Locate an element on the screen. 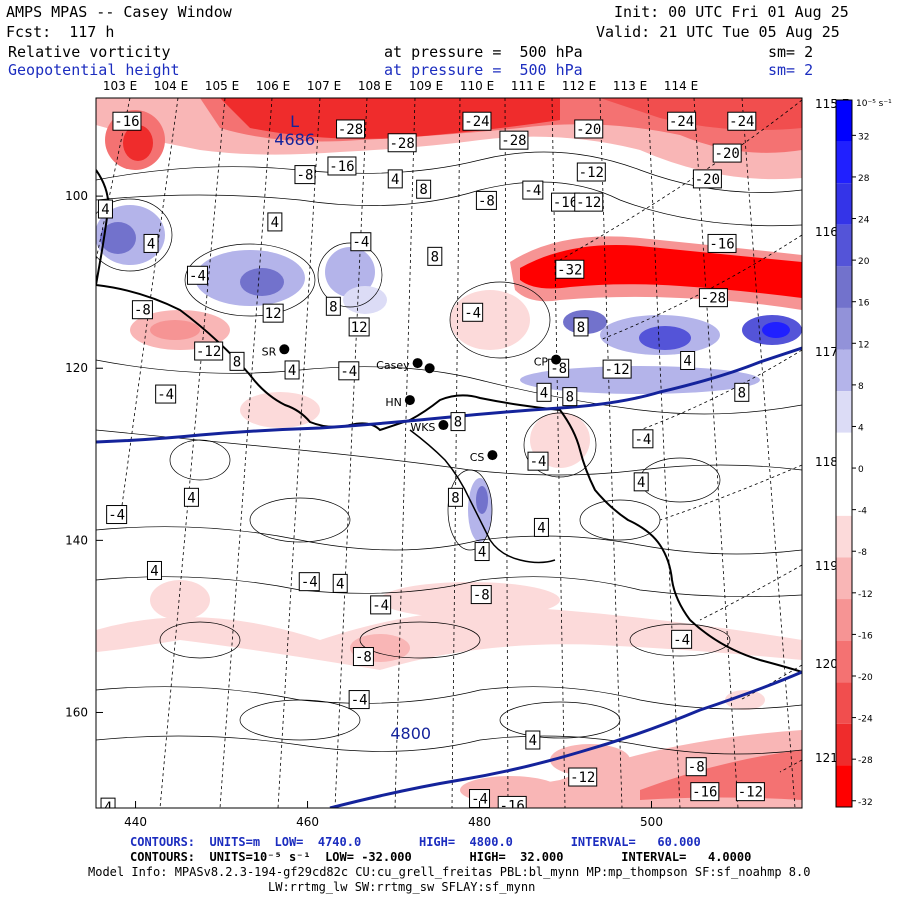 The image size is (900, 900). plot-title: AMPS MPAS -- Casey Window is located at coordinates (119, 12).